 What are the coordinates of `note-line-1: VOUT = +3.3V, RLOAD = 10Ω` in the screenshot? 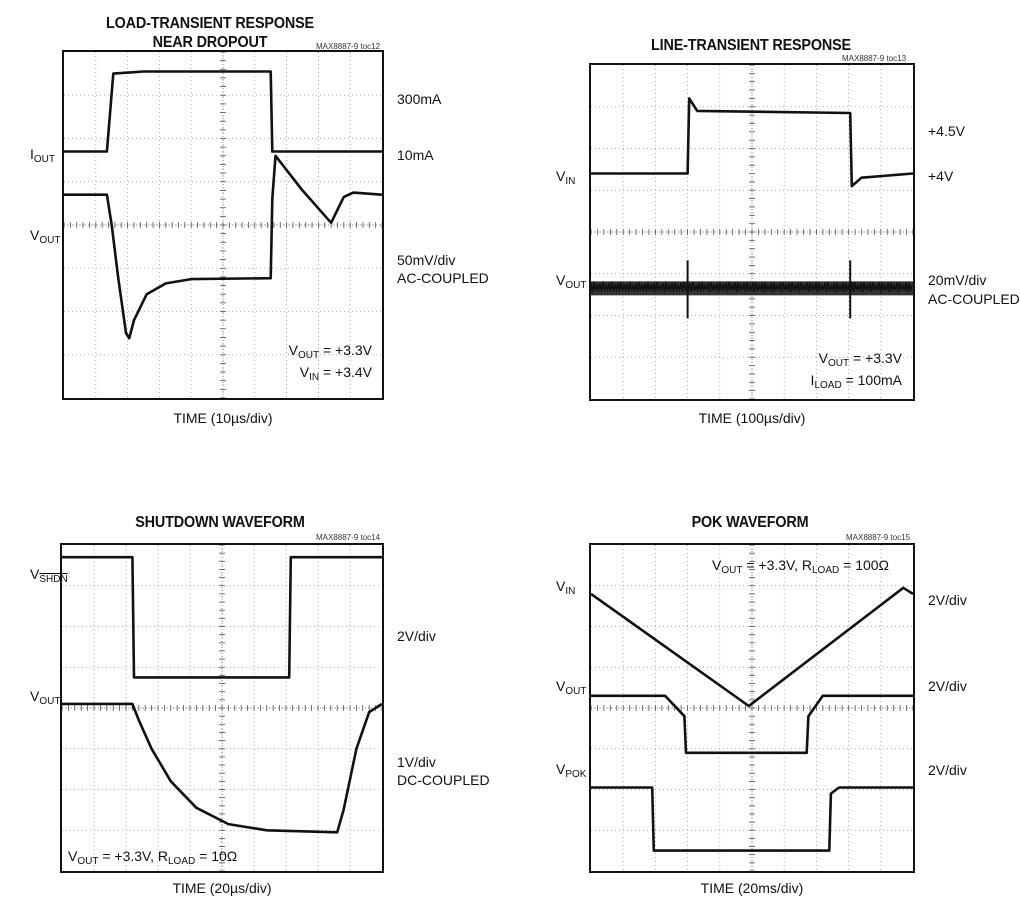 It's located at (153, 857).